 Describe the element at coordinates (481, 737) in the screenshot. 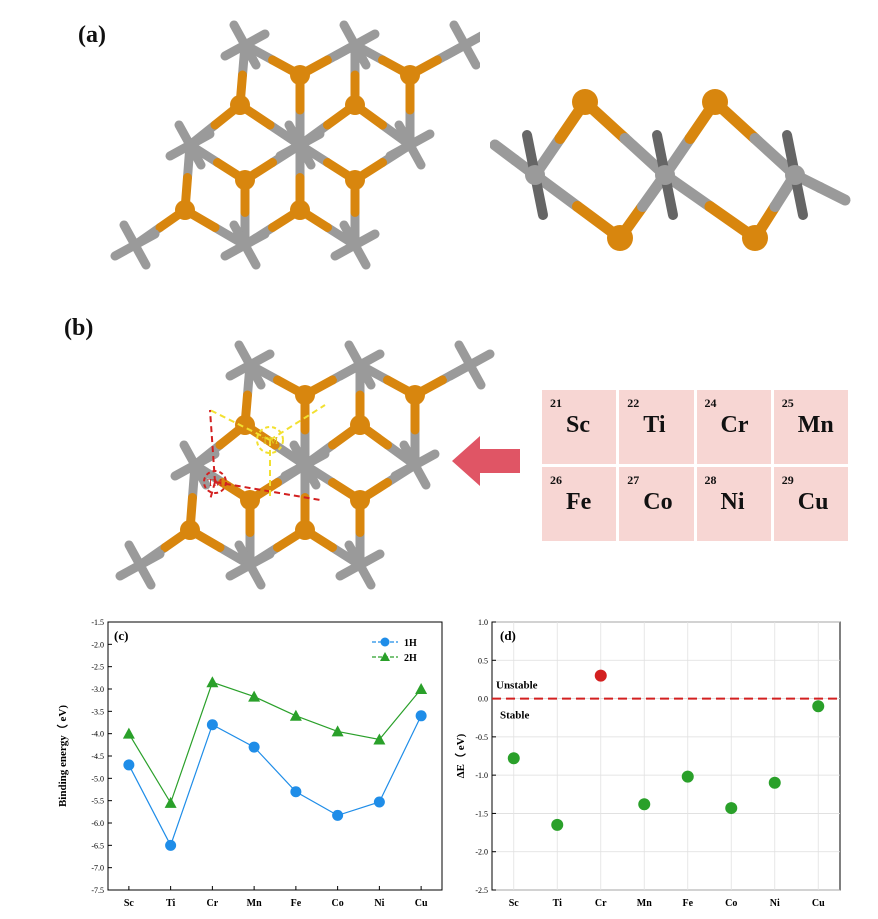

I see `y-tick-label: -0.5` at that location.